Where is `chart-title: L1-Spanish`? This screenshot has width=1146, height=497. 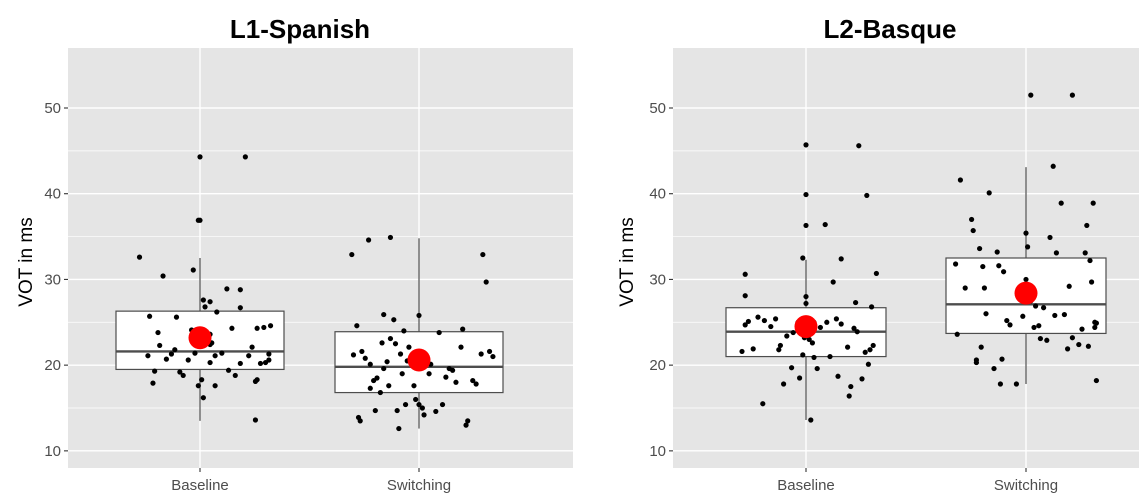
chart-title: L1-Spanish is located at coordinates (300, 29).